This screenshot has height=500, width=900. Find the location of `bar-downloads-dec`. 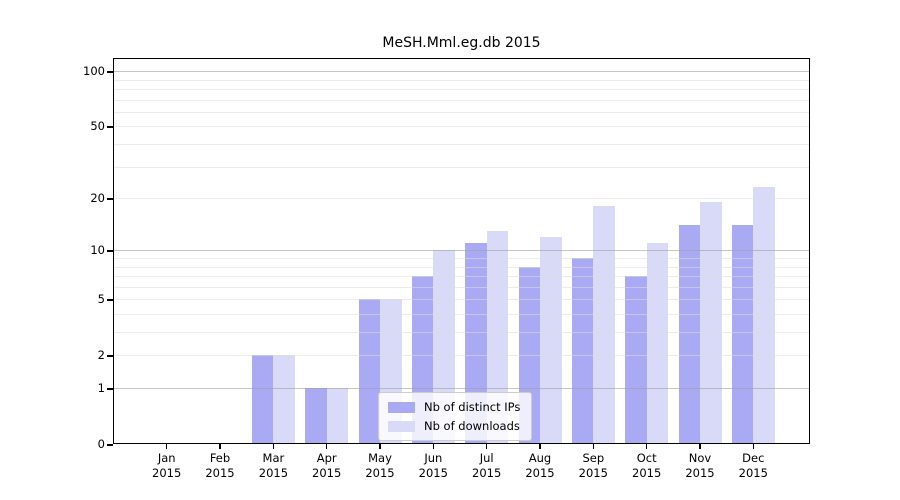

bar-downloads-dec is located at coordinates (764, 315).